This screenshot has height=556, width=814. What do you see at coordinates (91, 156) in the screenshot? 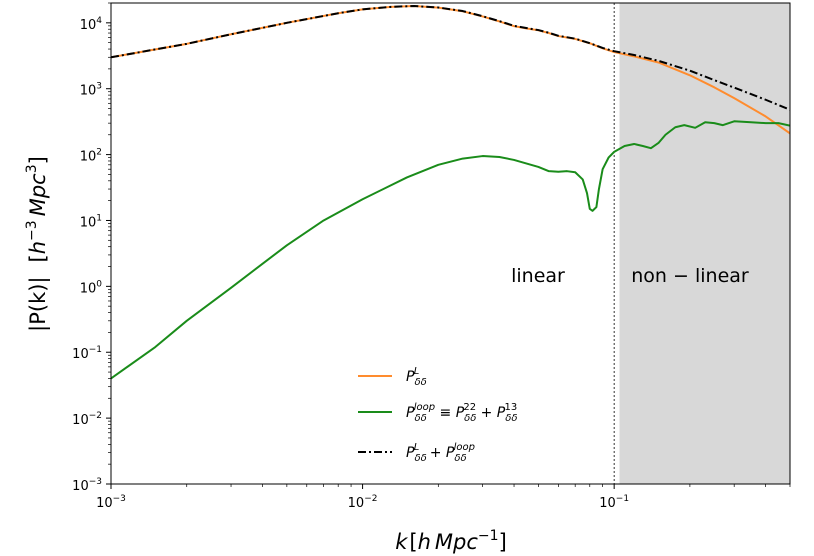
I see `y-tick-label: 10²` at bounding box center [91, 156].